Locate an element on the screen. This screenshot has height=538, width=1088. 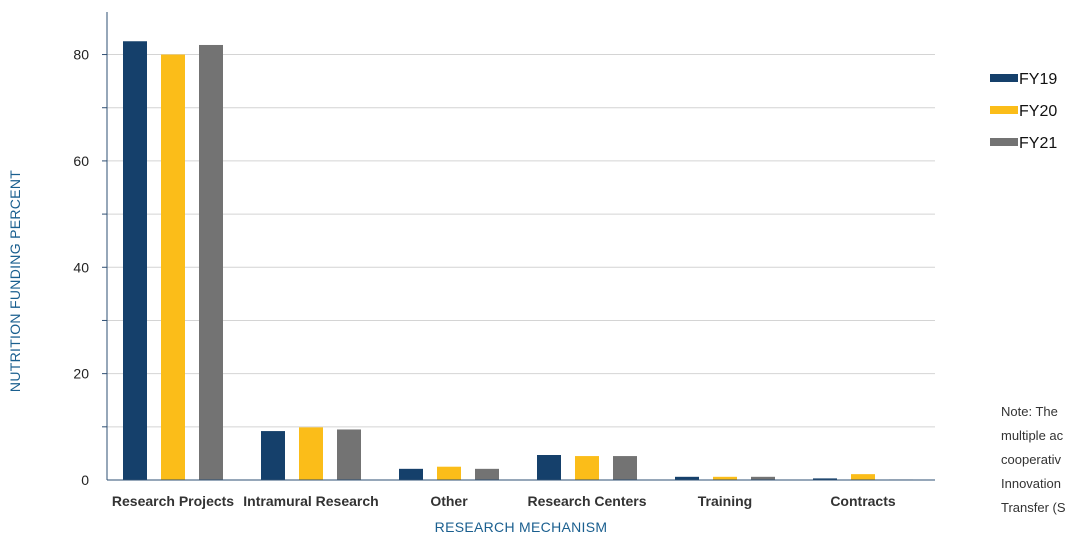
y-tick-labels: 0 20 40 60 80 is located at coordinates (81, 267).